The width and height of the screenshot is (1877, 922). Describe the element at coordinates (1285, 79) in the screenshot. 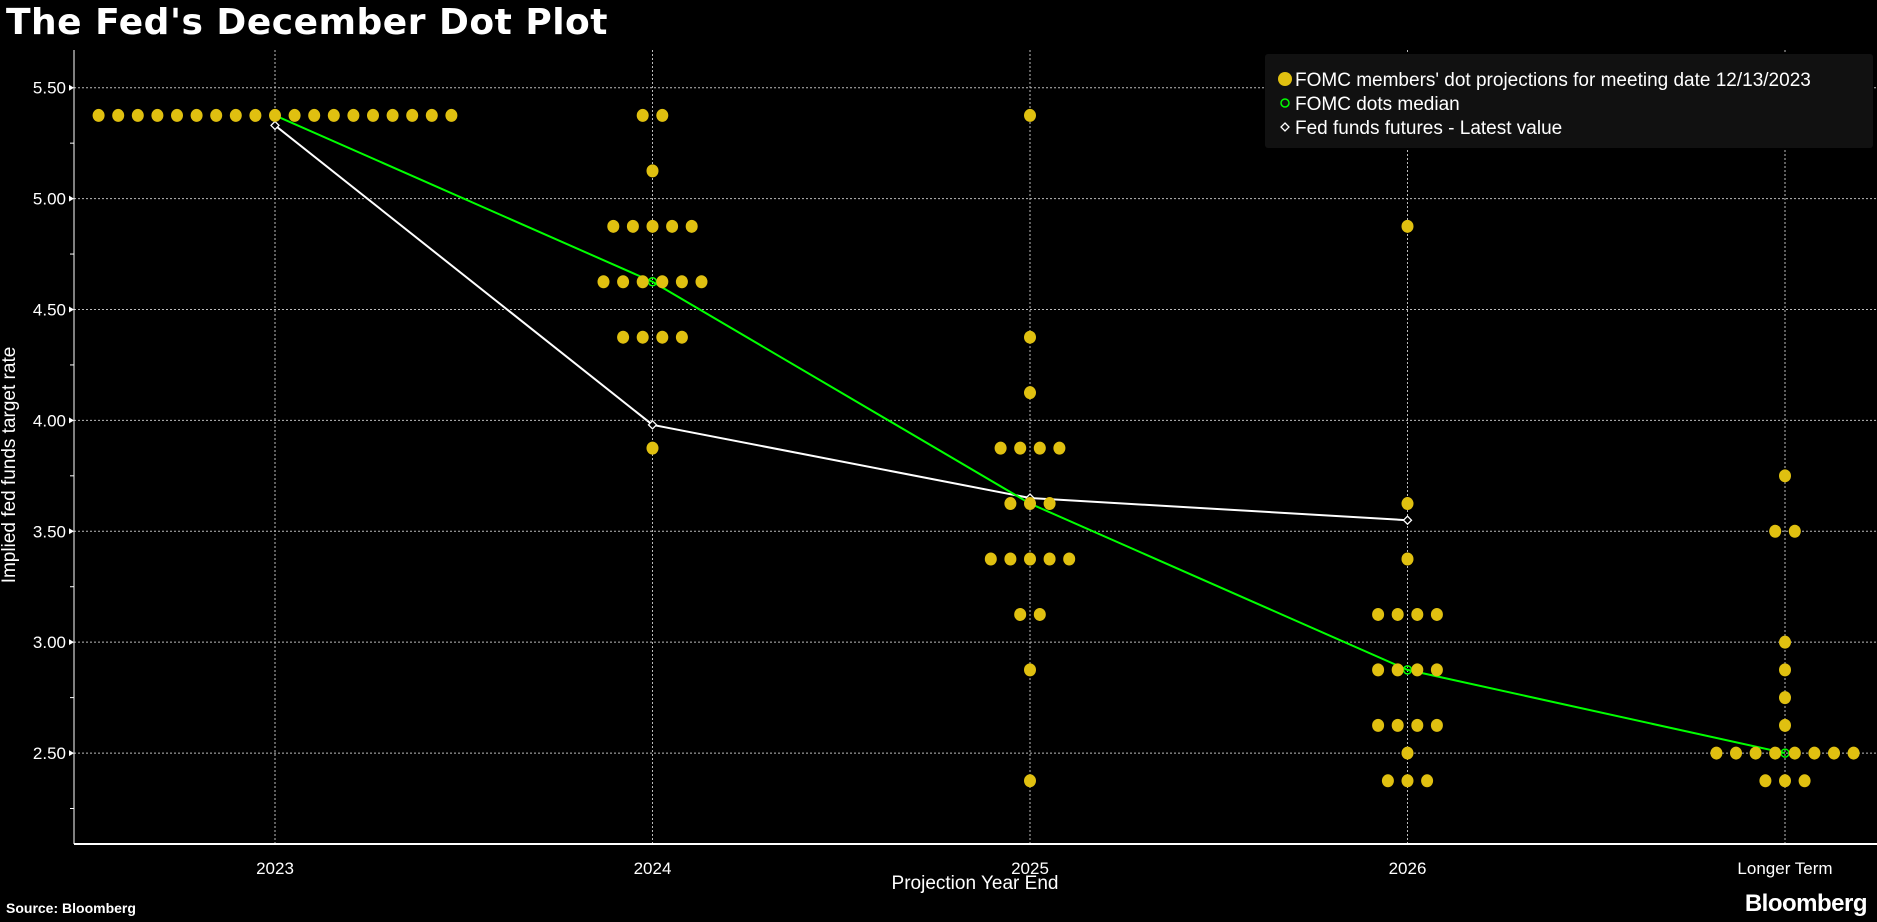

I see `legend-dot-icon` at that location.